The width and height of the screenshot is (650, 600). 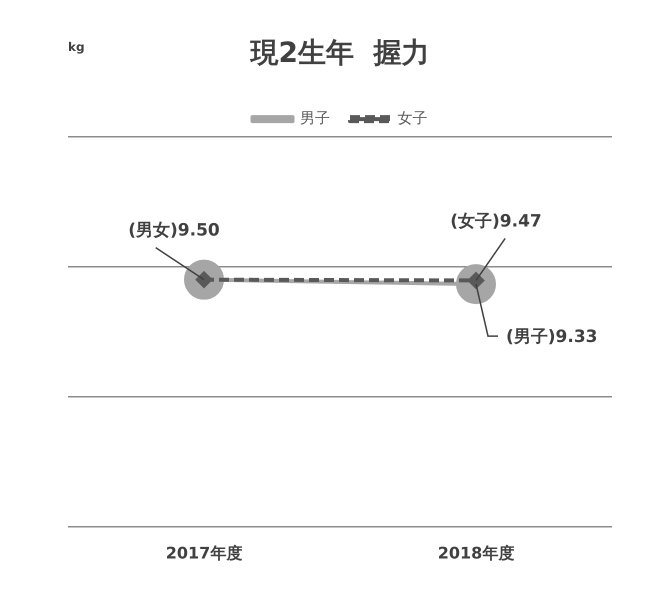 I want to click on legend-label: 女子, so click(x=413, y=117).